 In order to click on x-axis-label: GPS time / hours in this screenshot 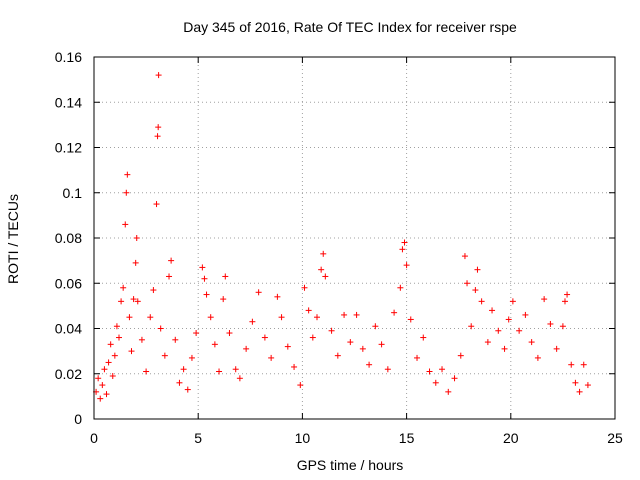, I will do `click(350, 465)`.